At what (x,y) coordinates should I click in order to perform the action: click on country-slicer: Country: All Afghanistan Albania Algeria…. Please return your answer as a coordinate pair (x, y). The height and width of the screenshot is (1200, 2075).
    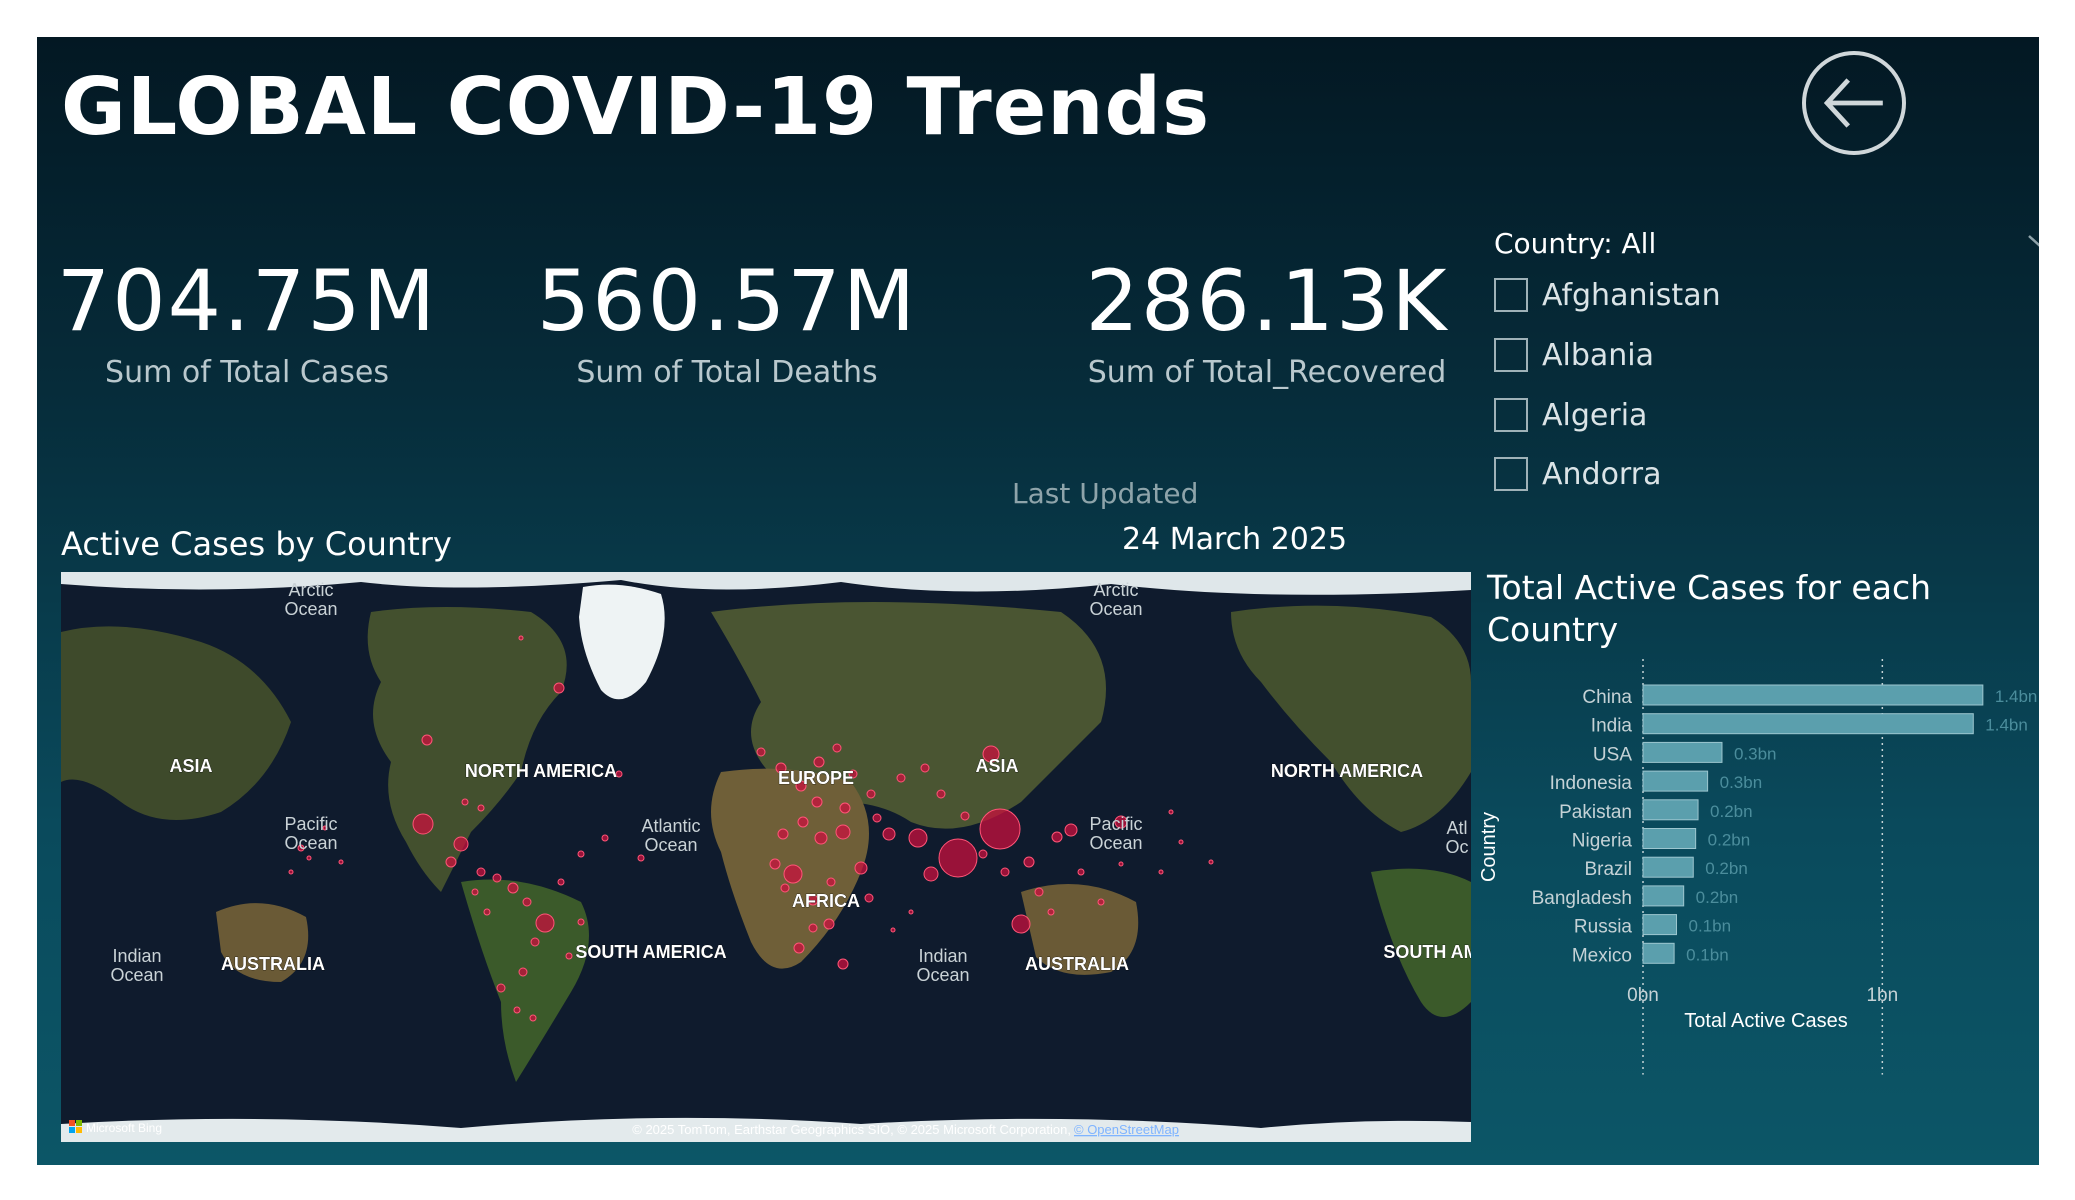
    Looking at the image, I should click on (1766, 387).